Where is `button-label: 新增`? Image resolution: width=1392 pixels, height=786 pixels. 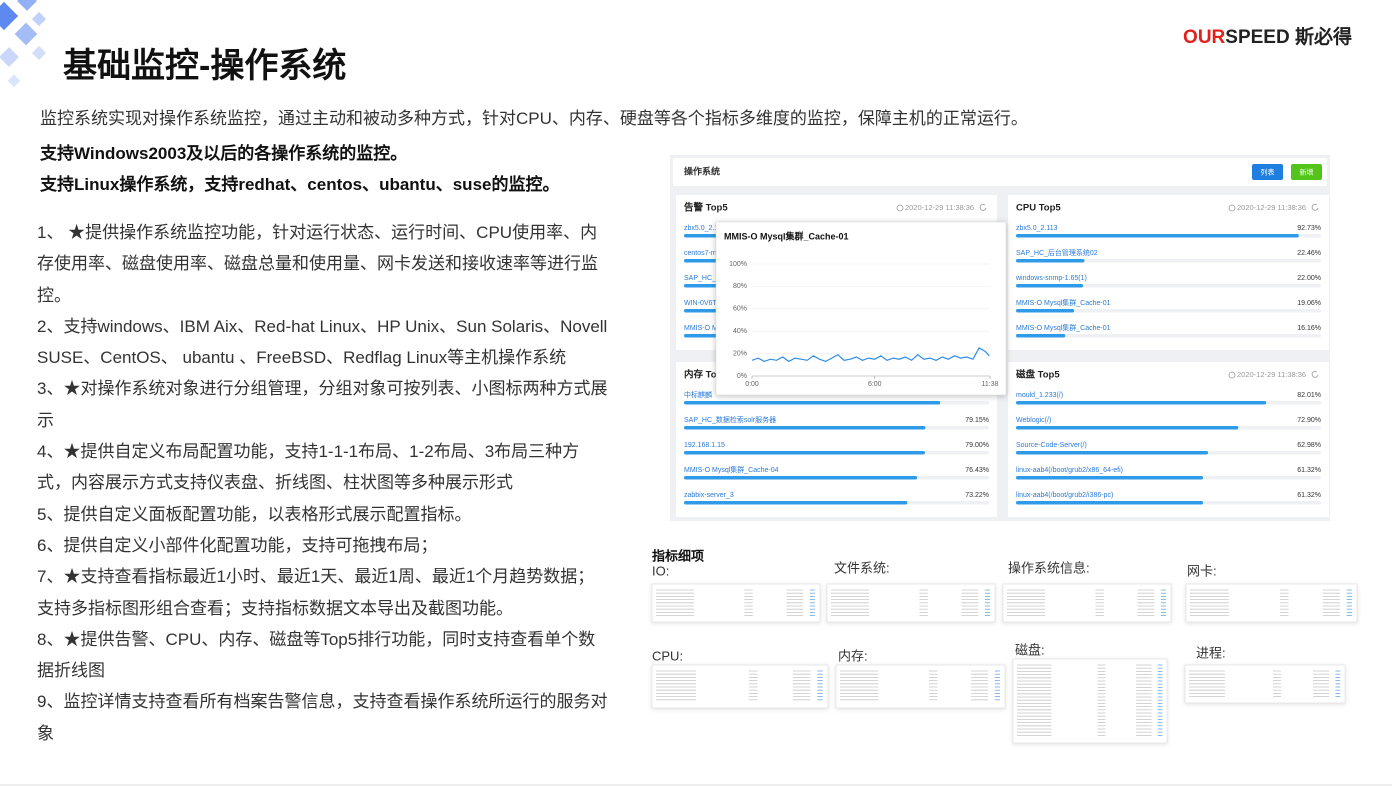
button-label: 新增 is located at coordinates (1307, 171).